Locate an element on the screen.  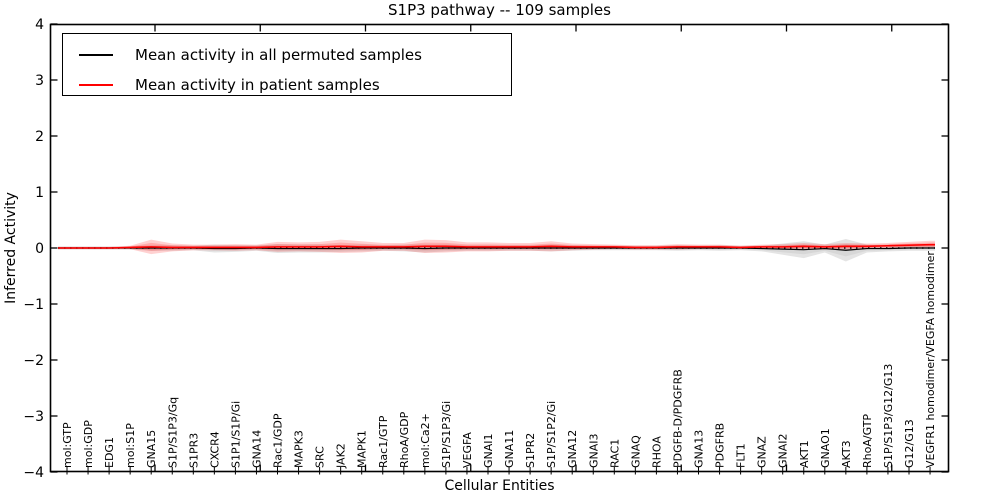
x-tick-label: GNA14 is located at coordinates (256, 449).